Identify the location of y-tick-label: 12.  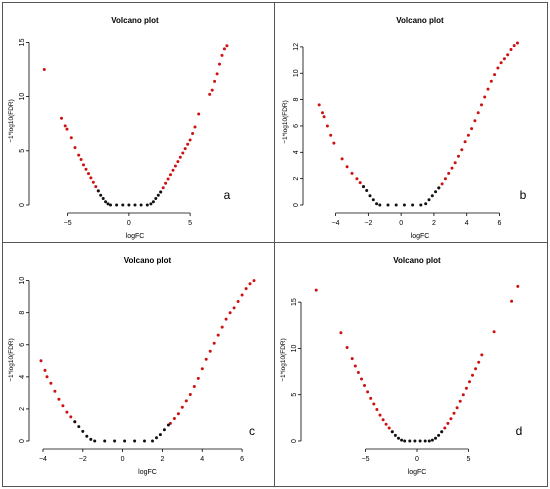
(296, 47).